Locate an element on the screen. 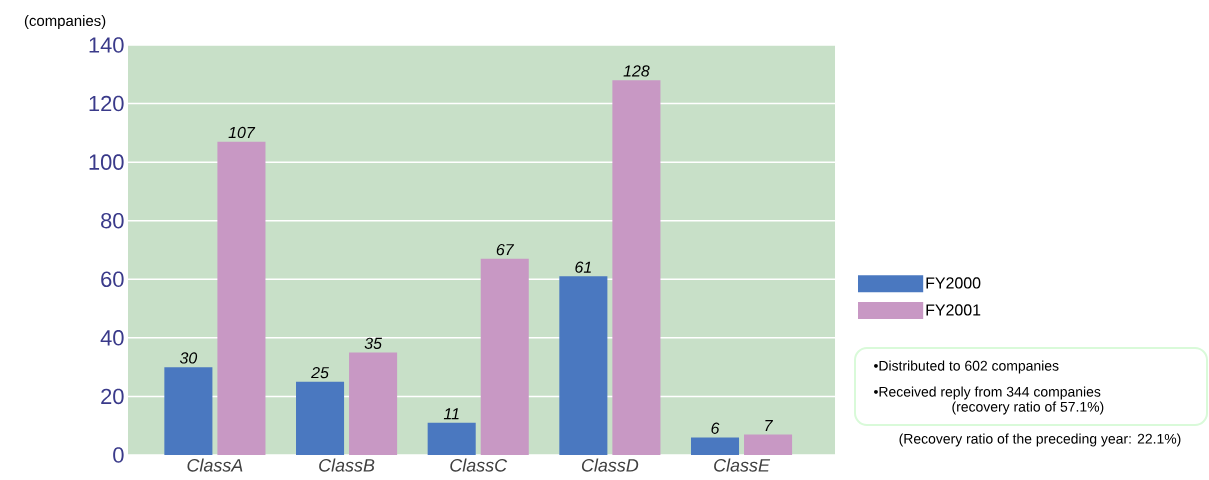 Image resolution: width=1209 pixels, height=480 pixels. y-tick-label: 0 is located at coordinates (118, 455).